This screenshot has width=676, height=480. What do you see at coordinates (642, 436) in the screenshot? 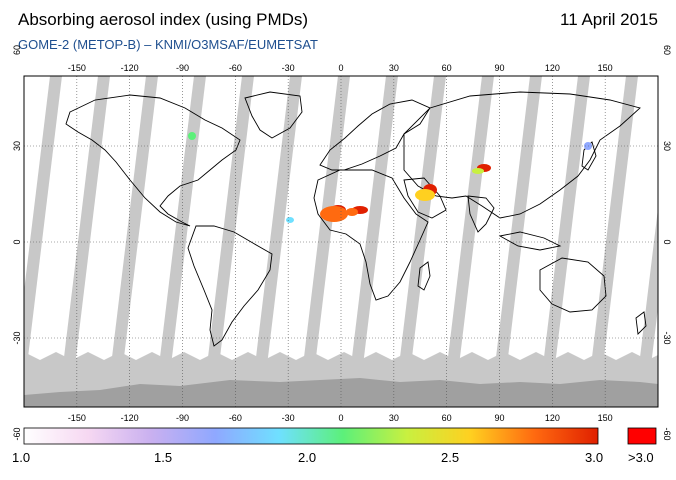
I see `colorbar-overflow-swatch` at bounding box center [642, 436].